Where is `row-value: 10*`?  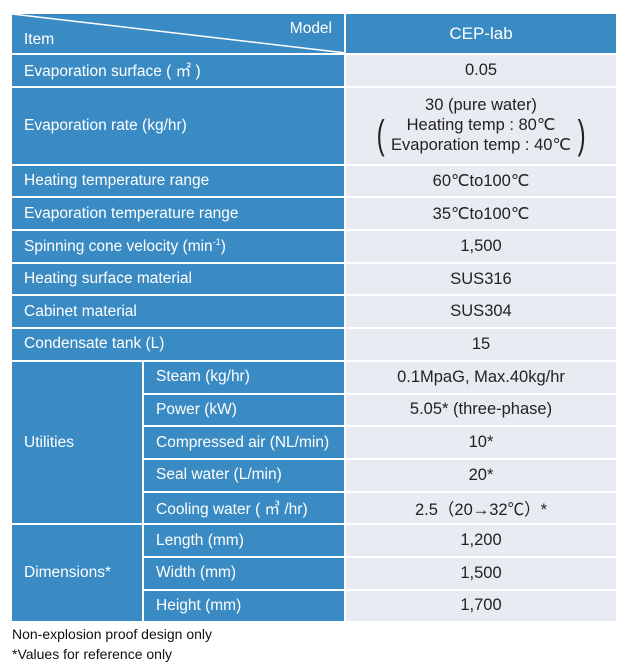
row-value: 10* is located at coordinates (481, 442).